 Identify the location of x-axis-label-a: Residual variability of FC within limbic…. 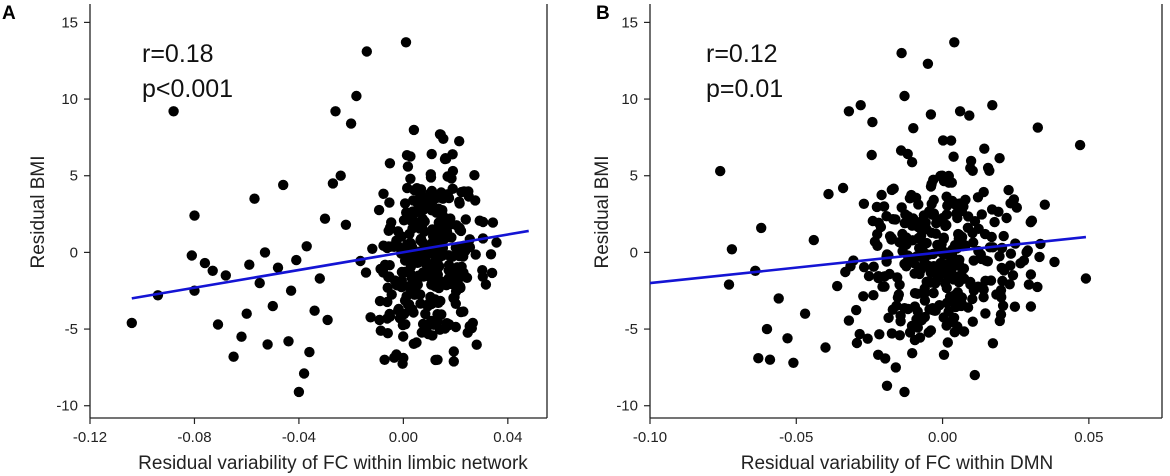
(333, 463).